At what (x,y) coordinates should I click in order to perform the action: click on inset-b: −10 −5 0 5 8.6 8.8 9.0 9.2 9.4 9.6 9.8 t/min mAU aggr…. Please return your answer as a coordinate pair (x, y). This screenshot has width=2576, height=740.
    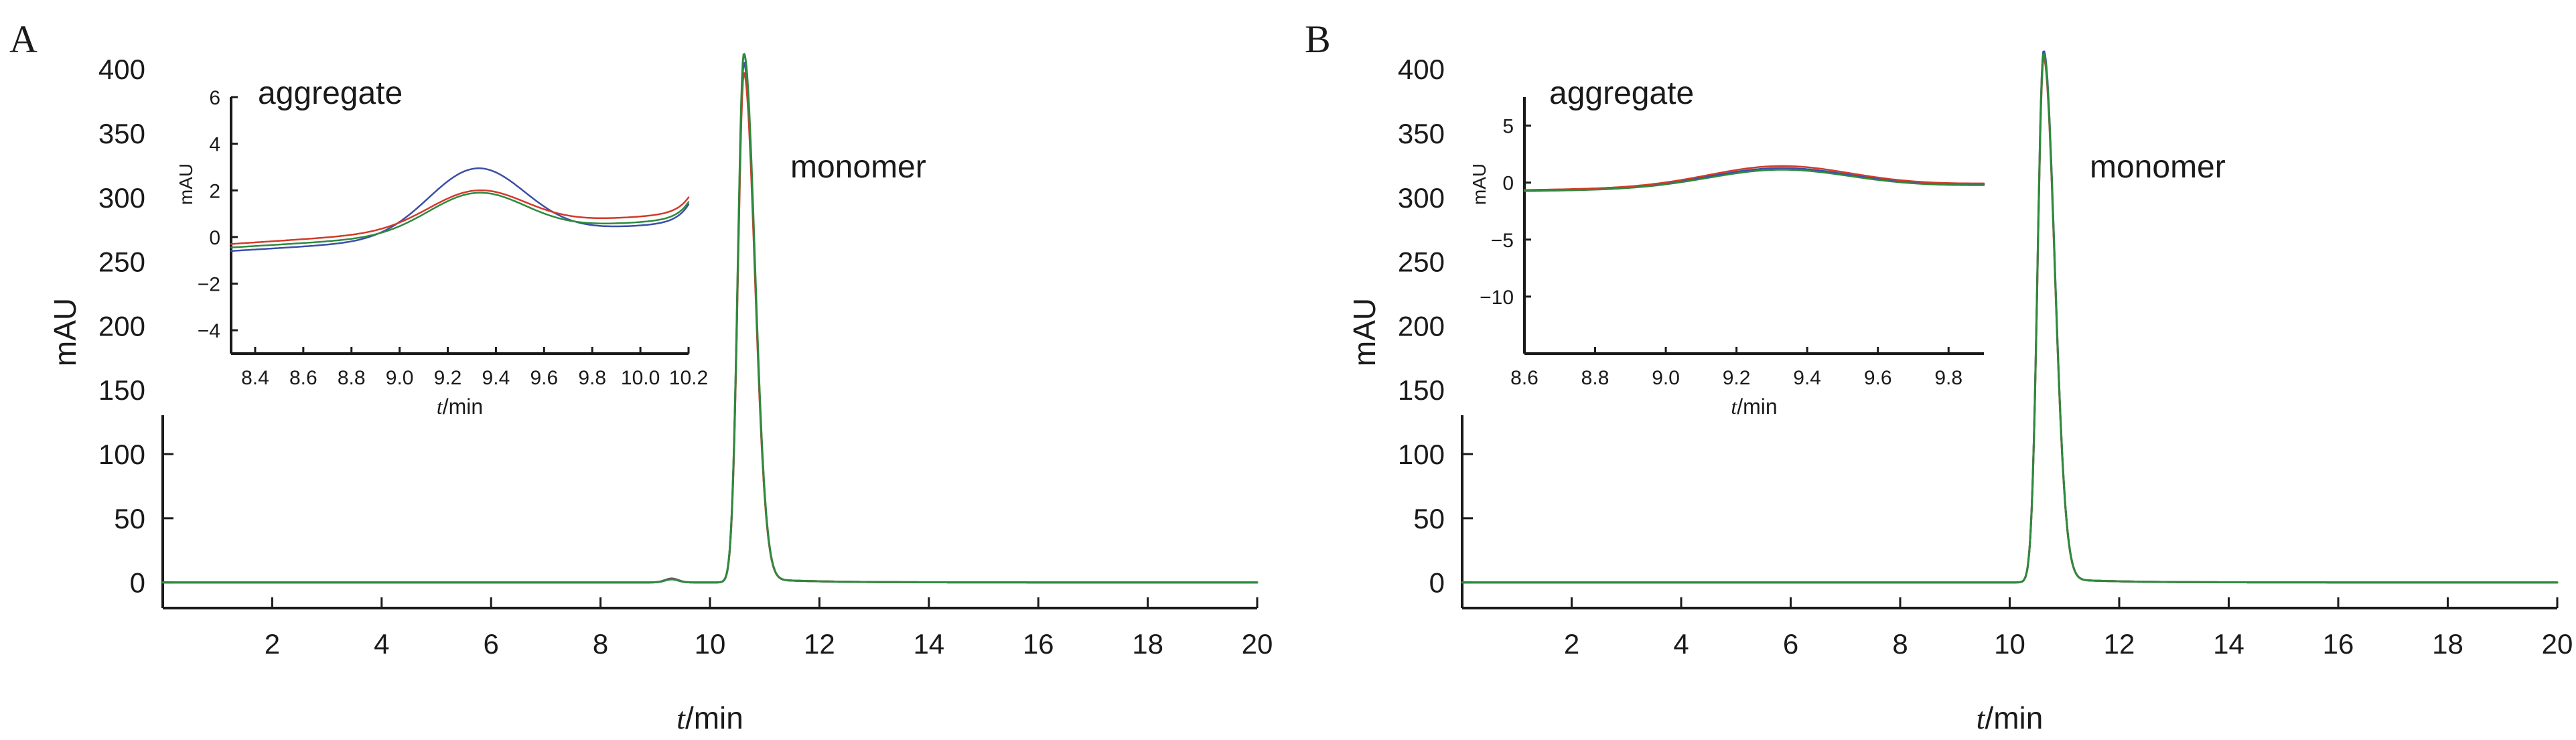
    Looking at the image, I should click on (1719, 243).